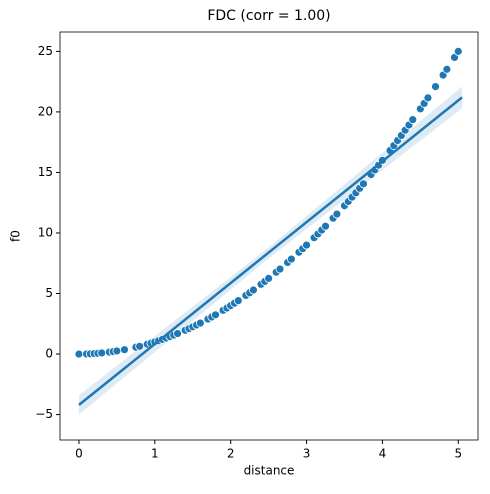 Image resolution: width=490 pixels, height=494 pixels. What do you see at coordinates (269, 471) in the screenshot?
I see `x-axis-label: distance` at bounding box center [269, 471].